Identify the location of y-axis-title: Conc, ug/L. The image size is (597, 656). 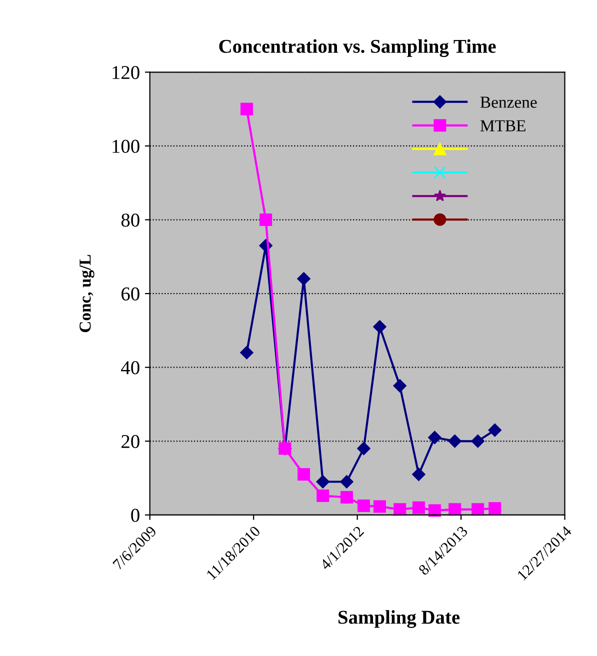
(87, 293).